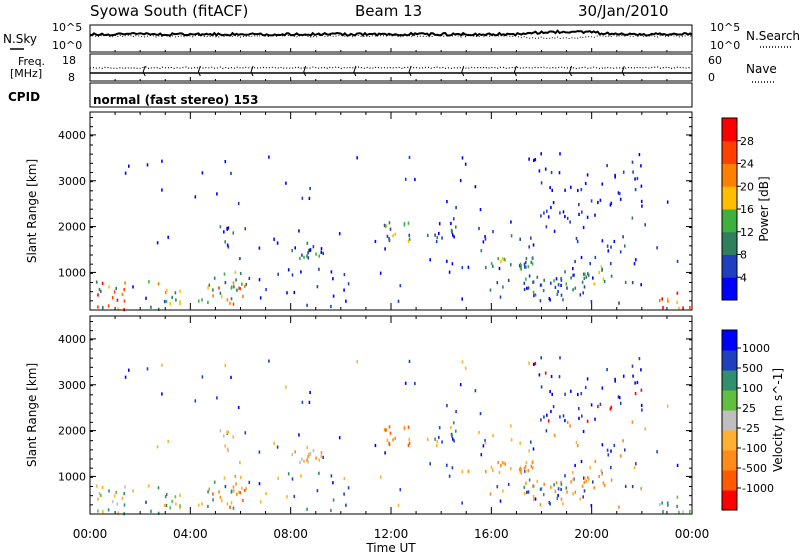  Describe the element at coordinates (747, 232) in the screenshot. I see `power-colorbar-tick-2: 12` at that location.